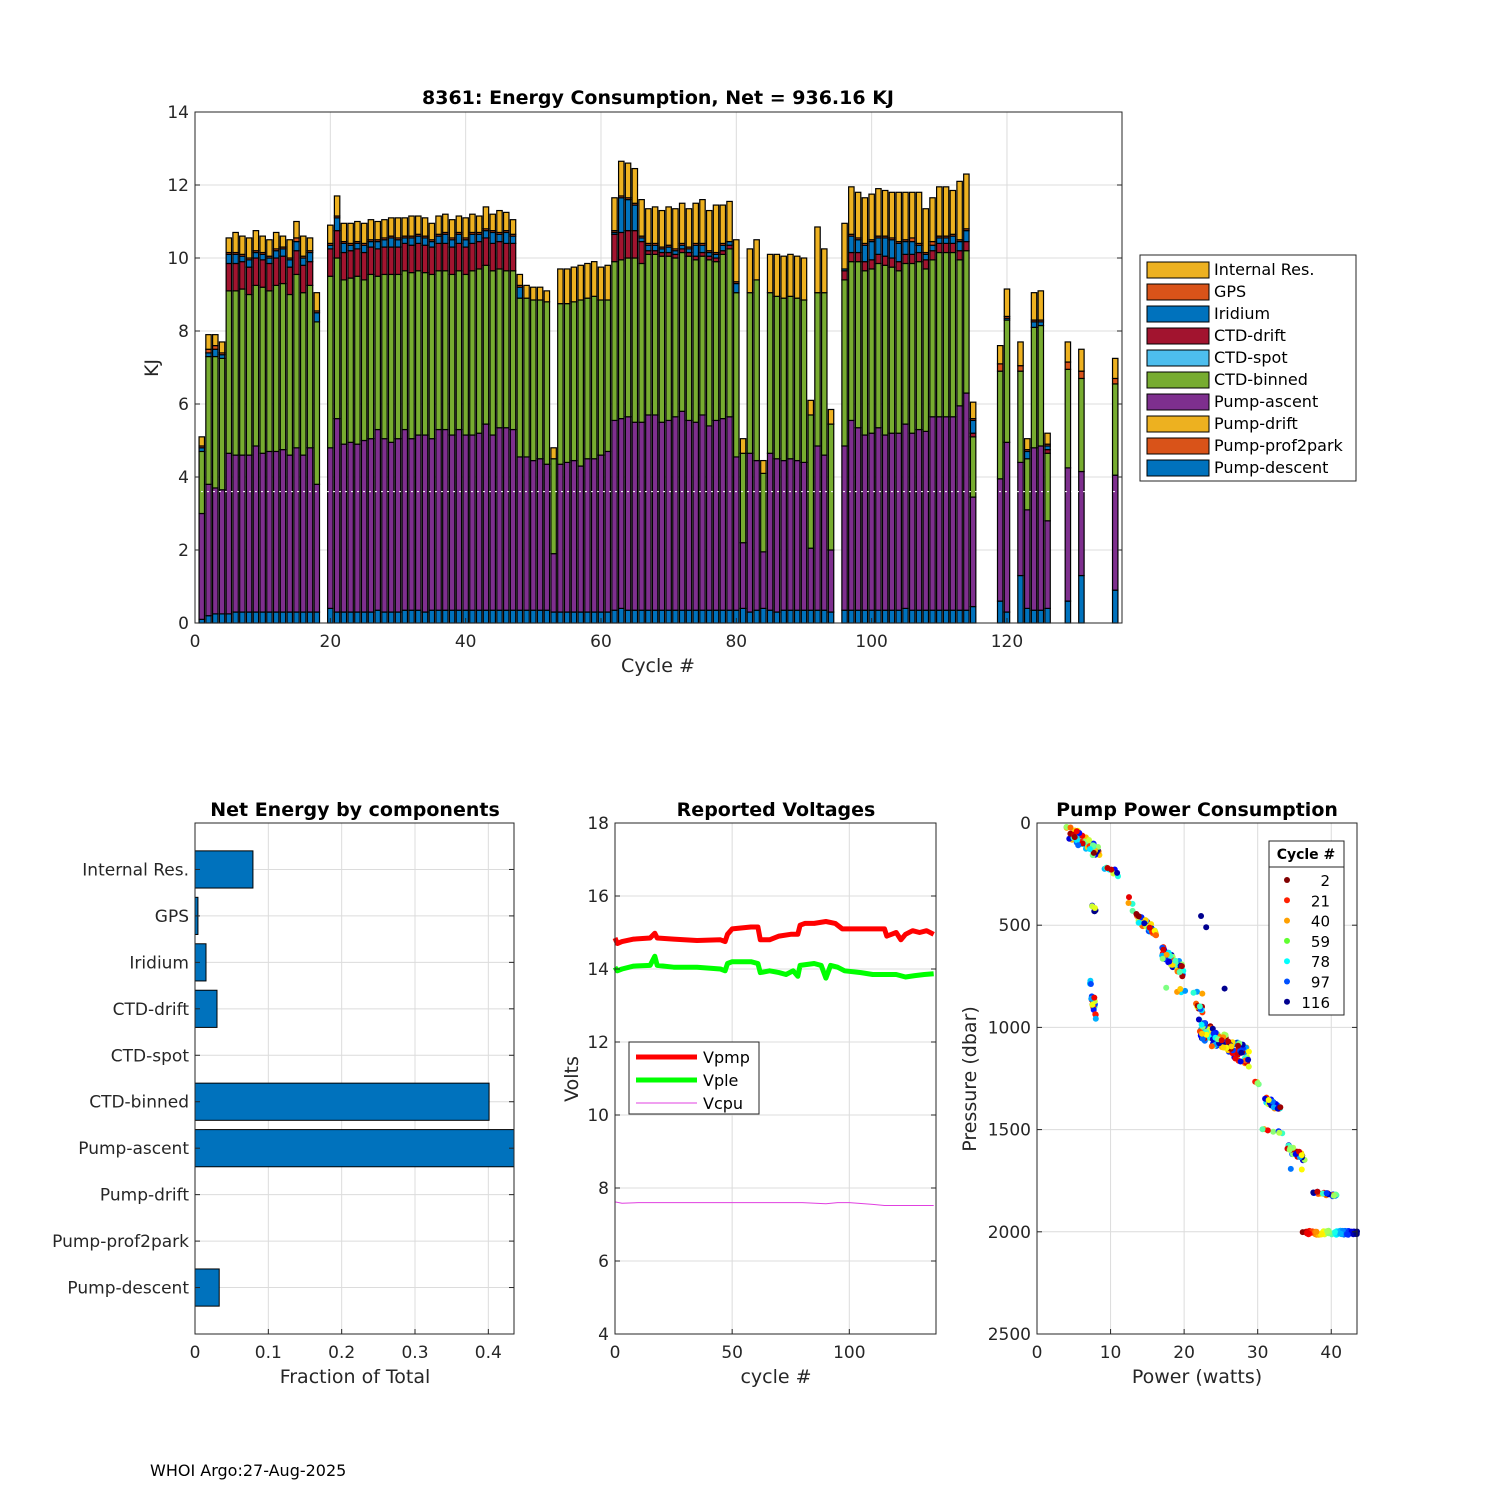 The image size is (1500, 1500). Describe the element at coordinates (248, 1470) in the screenshot. I see `footer-text: WHOI Argo:27-Aug-2025` at that location.